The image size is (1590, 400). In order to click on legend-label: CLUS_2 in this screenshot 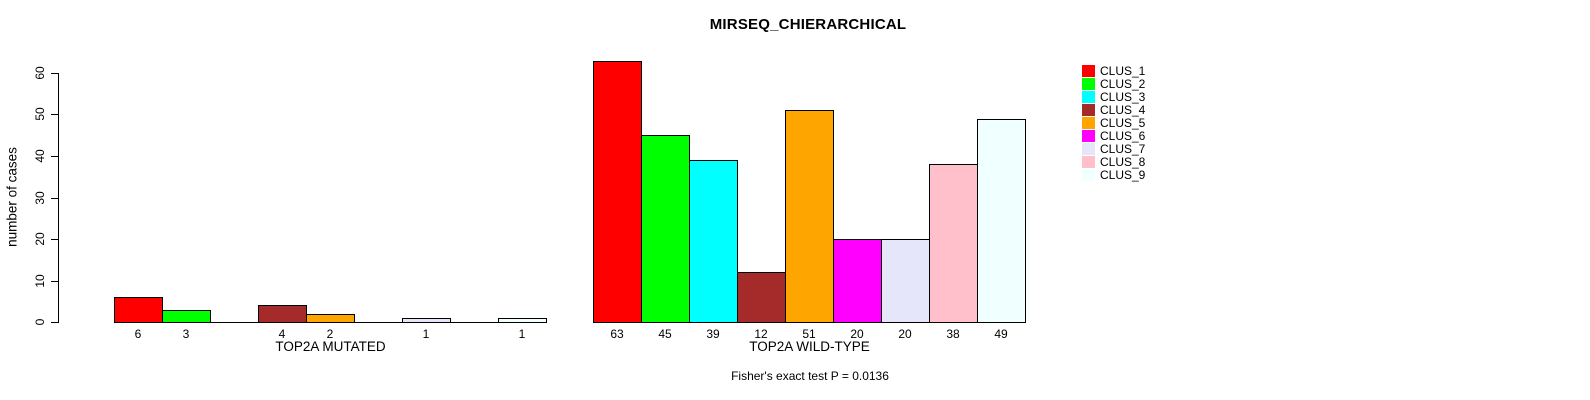, I will do `click(1123, 84)`.